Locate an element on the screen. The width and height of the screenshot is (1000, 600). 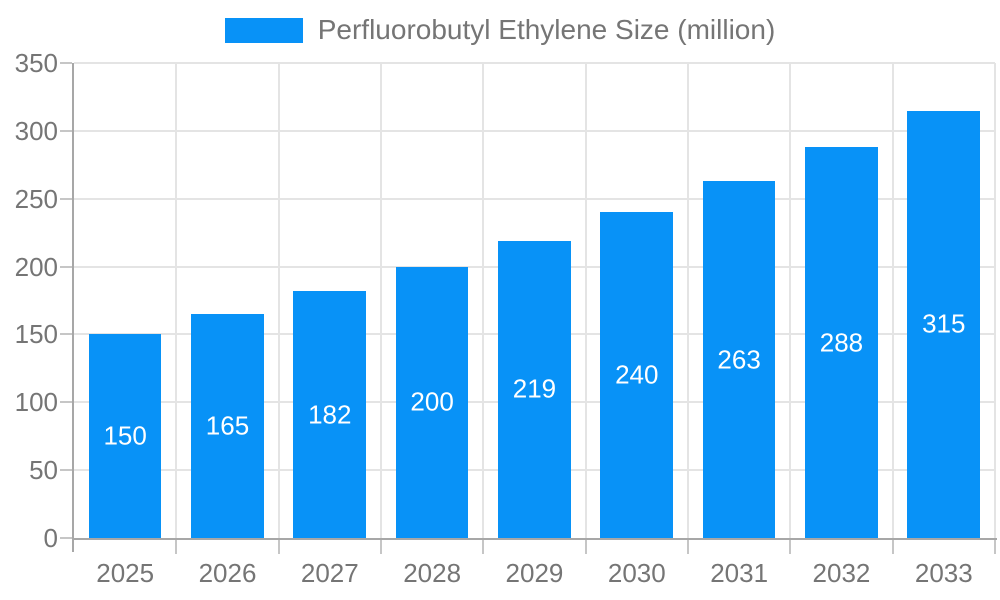
bar-cell: 288 is located at coordinates (841, 300).